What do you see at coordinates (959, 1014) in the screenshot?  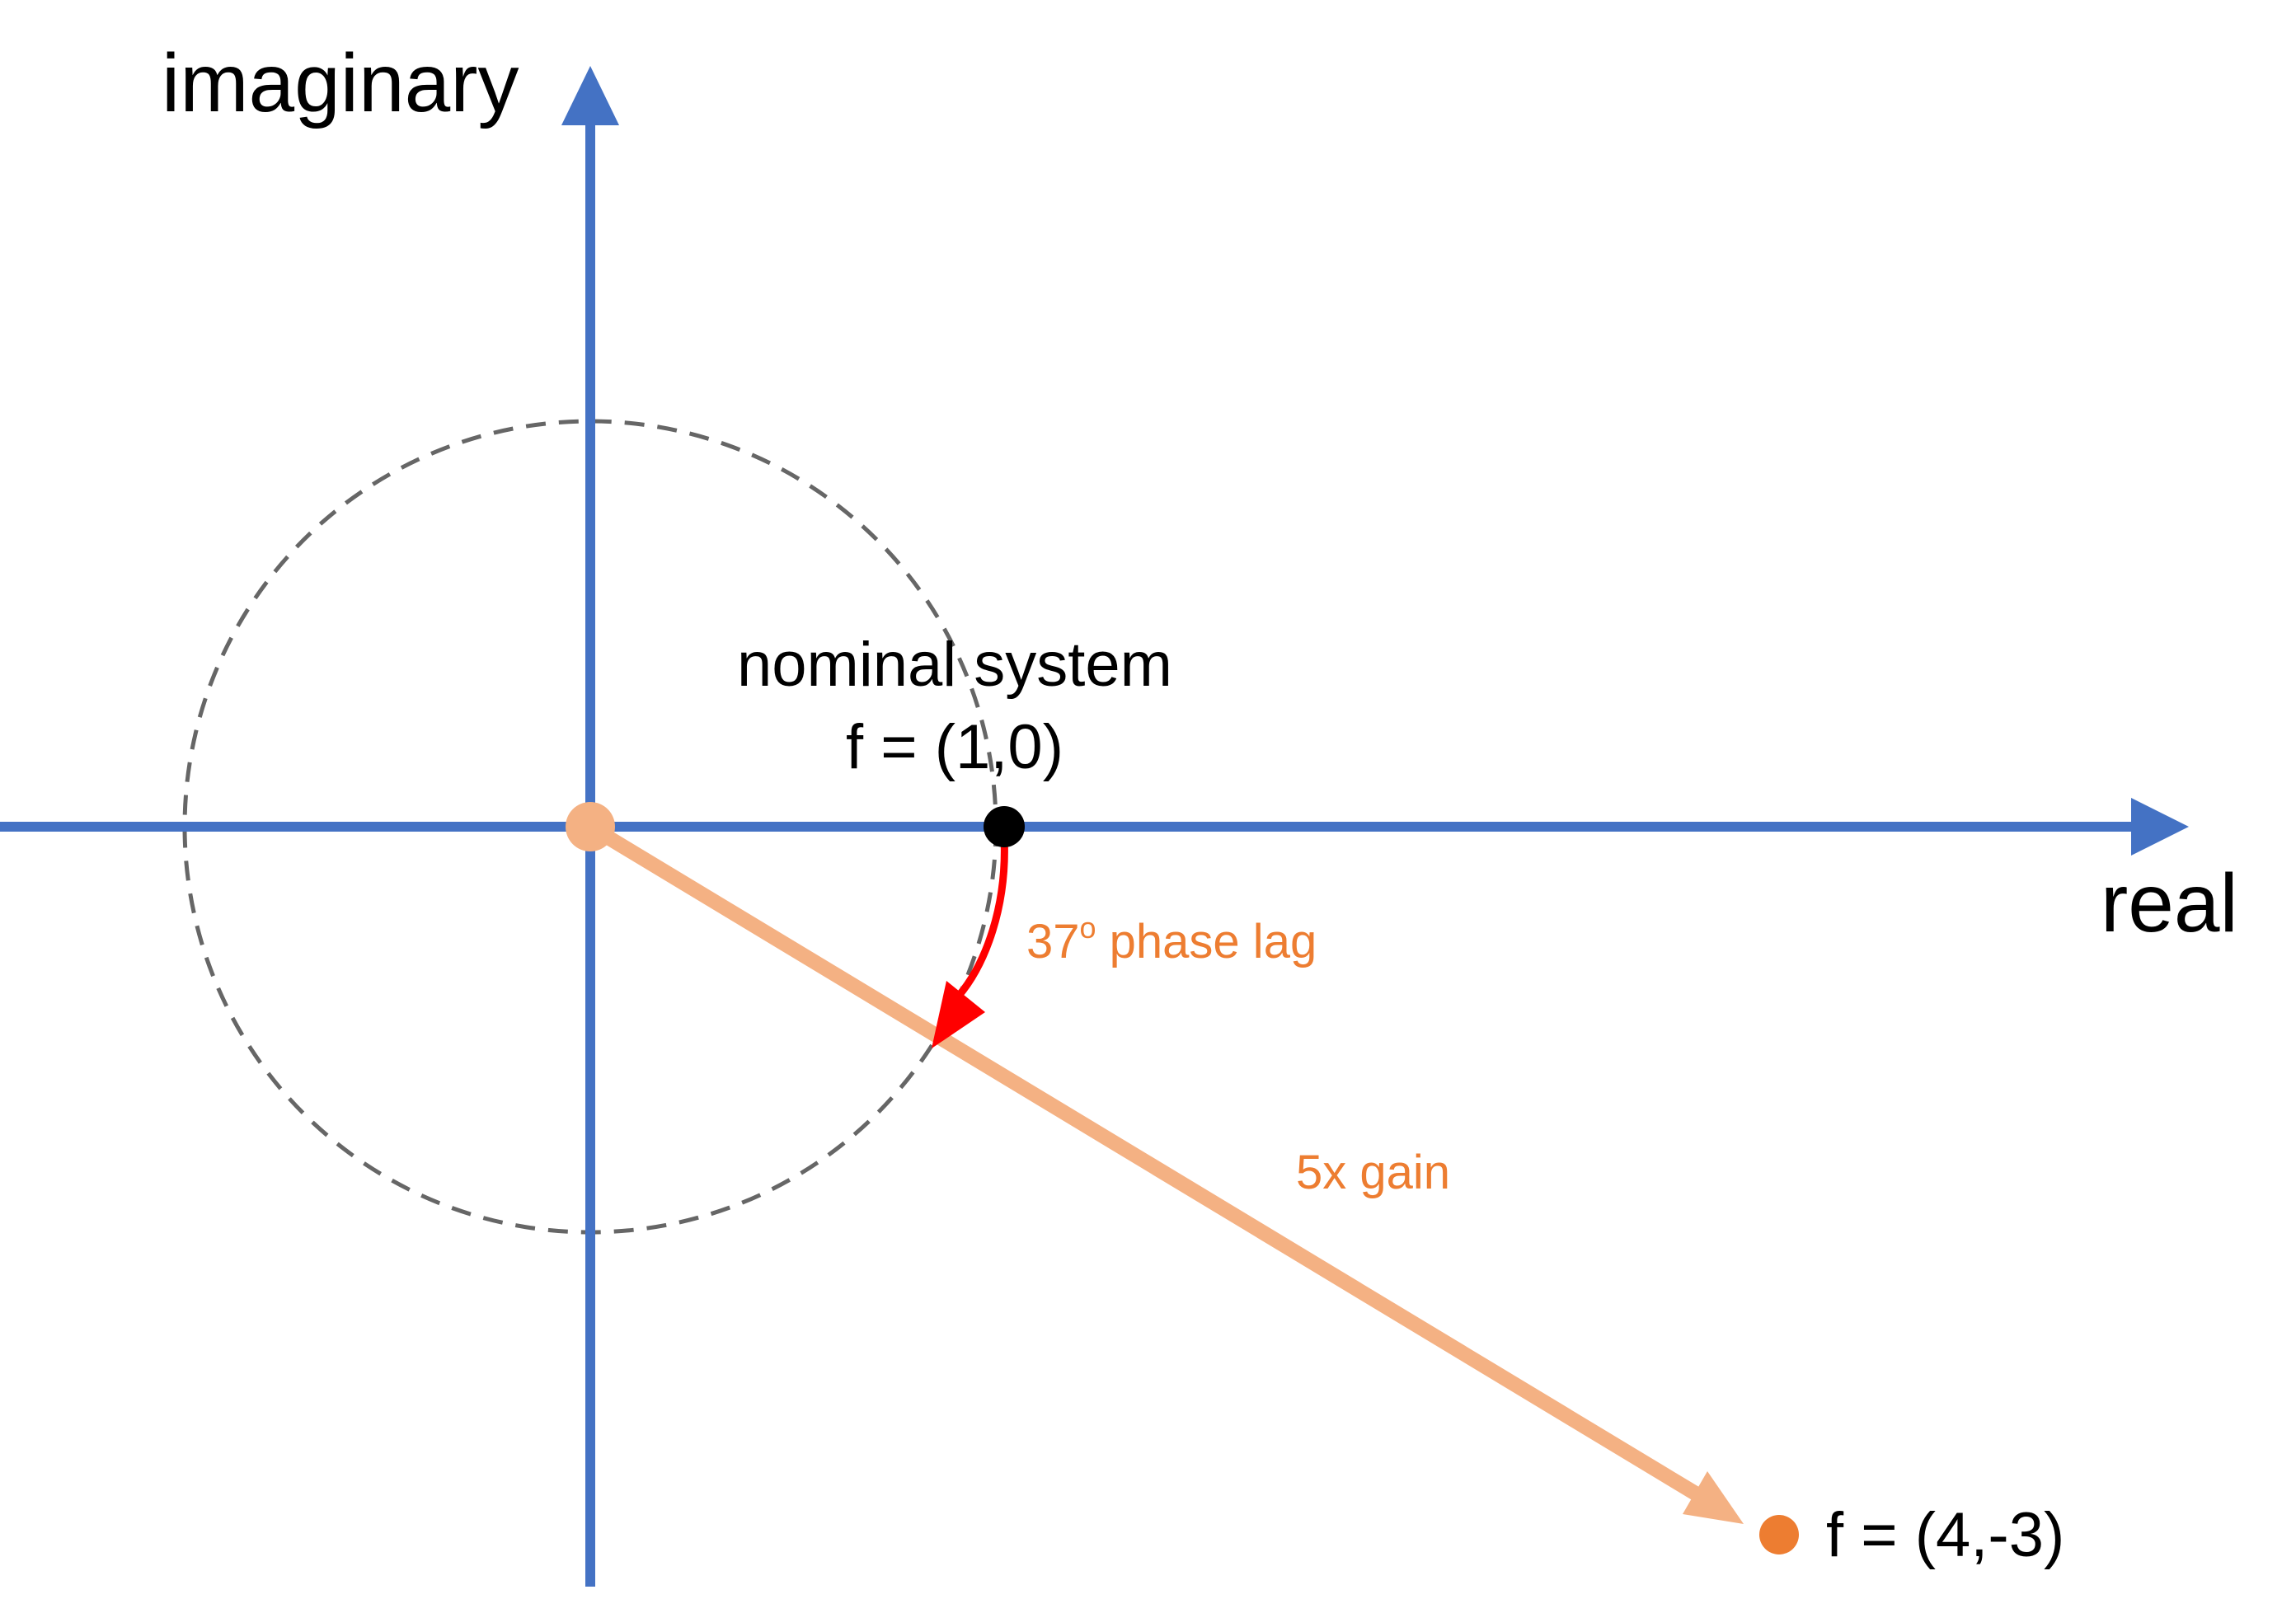 I see `phase-lag-arrowhead` at bounding box center [959, 1014].